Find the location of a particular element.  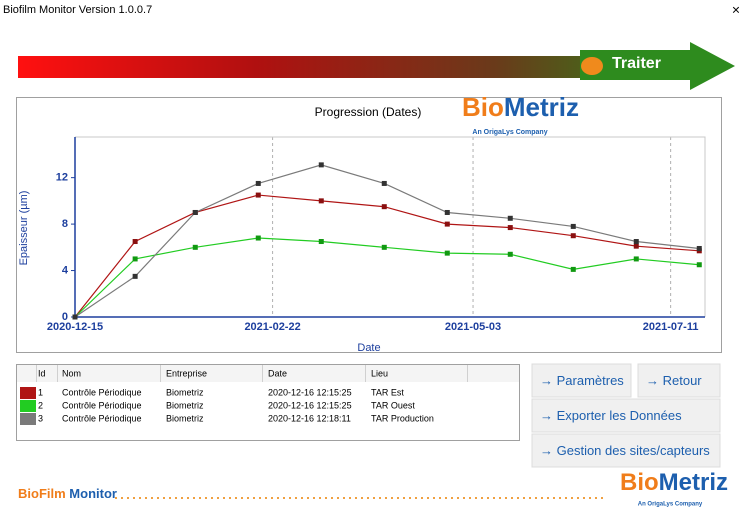

x-axis-label: Date is located at coordinates (368, 348).